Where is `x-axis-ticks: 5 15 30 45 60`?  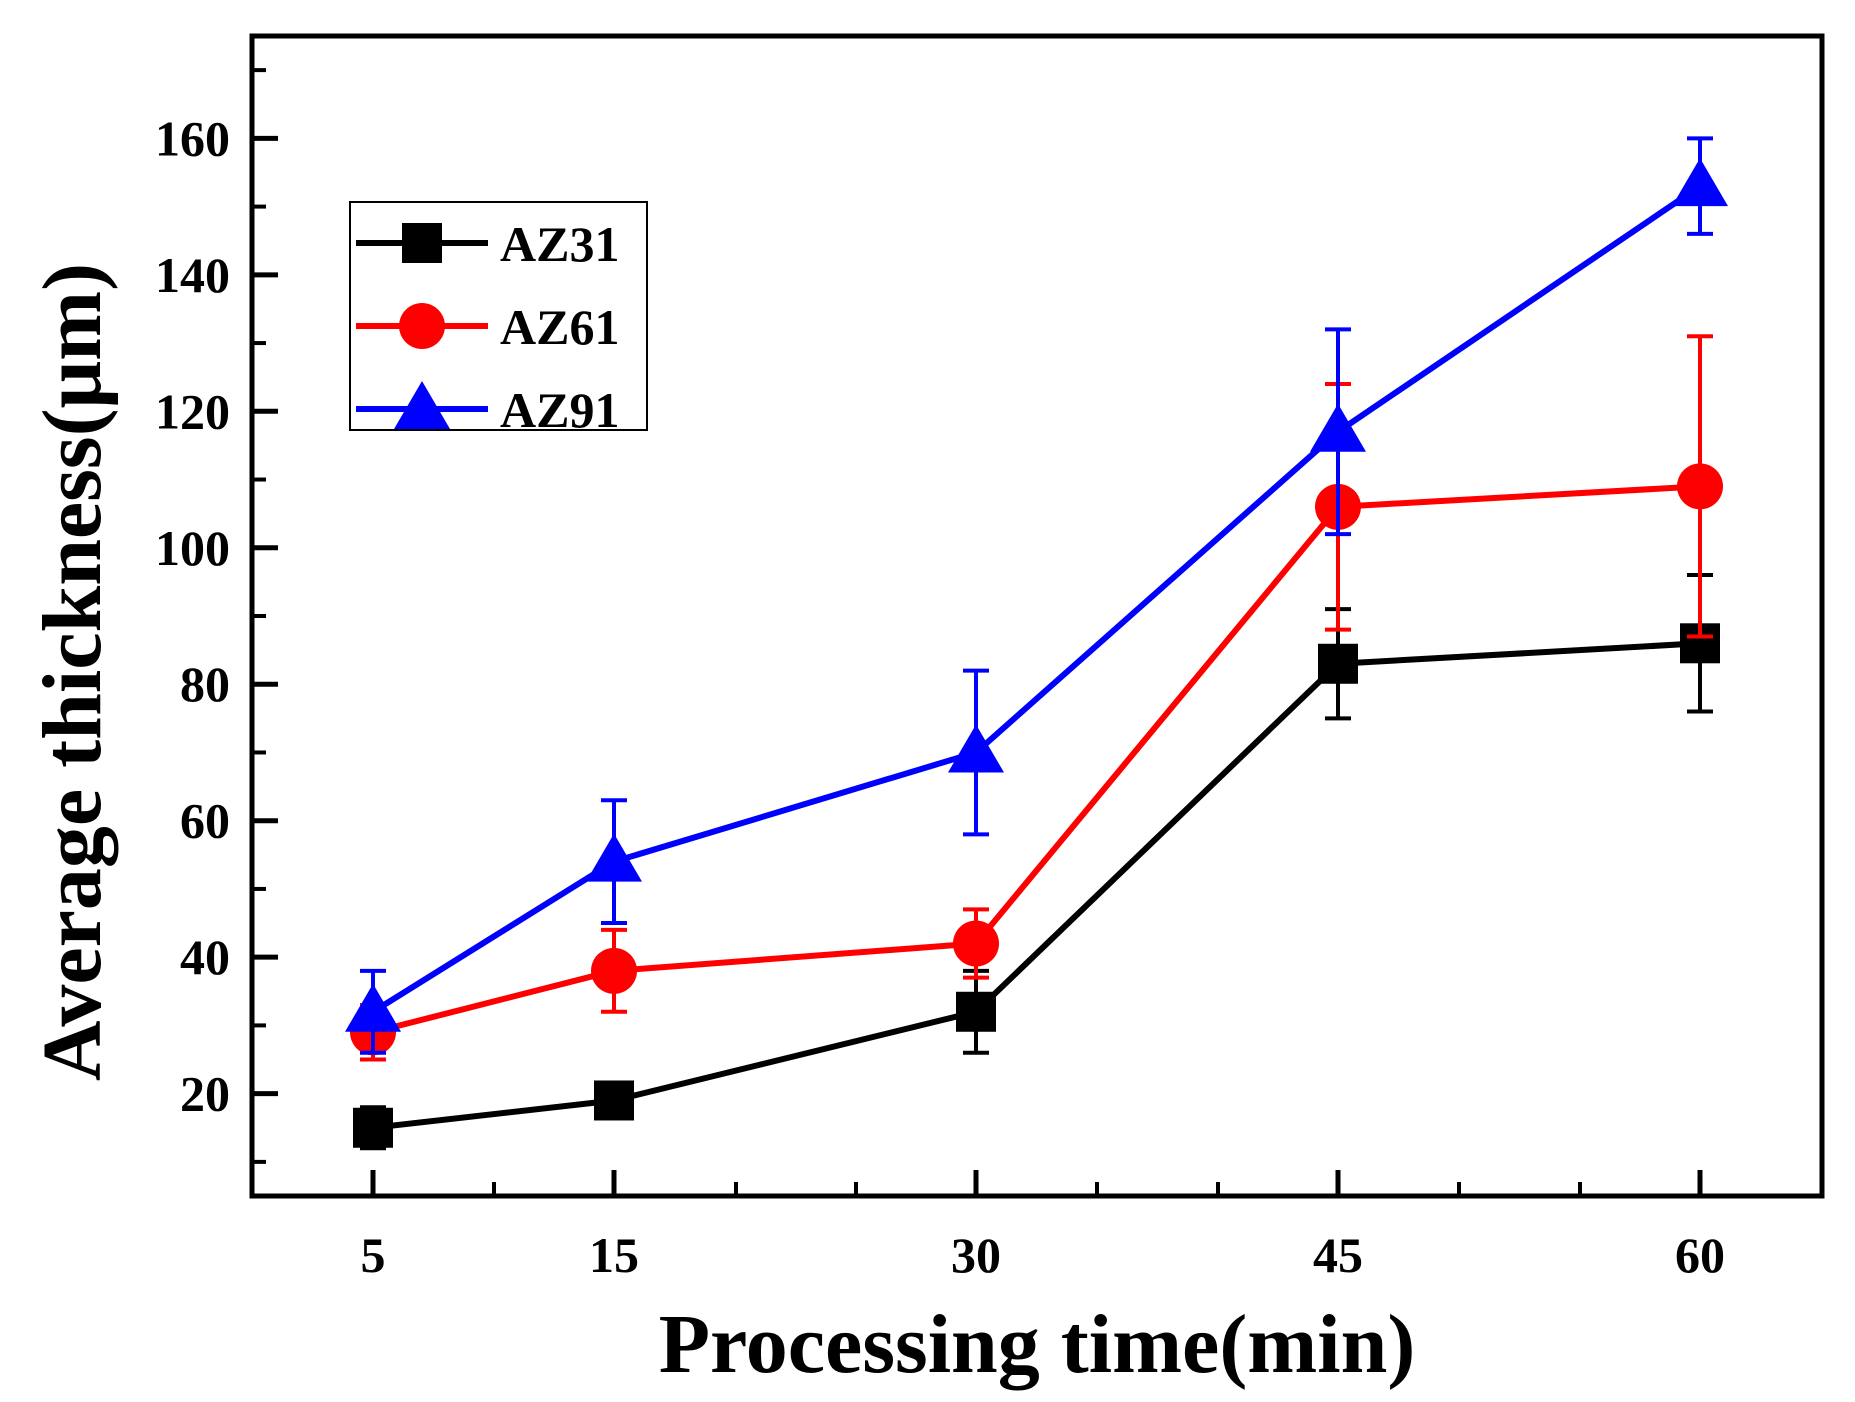 x-axis-ticks: 5 15 30 45 60 is located at coordinates (1043, 1226).